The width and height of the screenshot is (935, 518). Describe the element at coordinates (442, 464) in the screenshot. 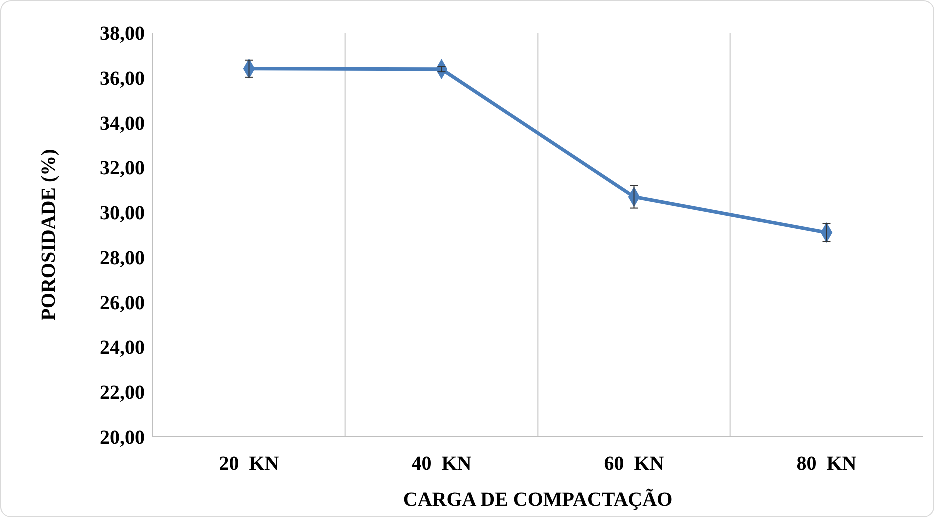

I see `x-tick-label: 40 KN` at that location.